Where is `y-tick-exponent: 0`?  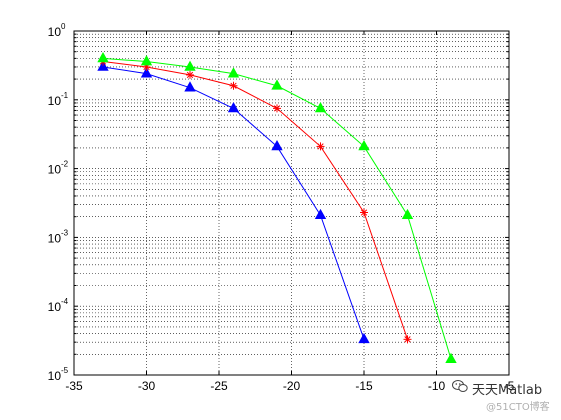
y-tick-exponent: 0 is located at coordinates (63, 26).